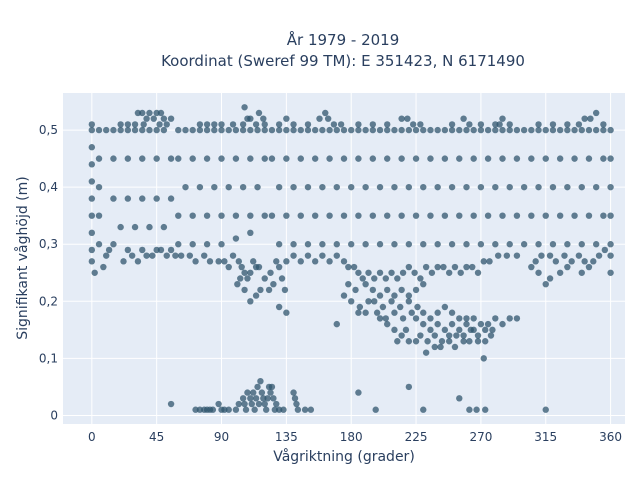  I want to click on y-tick-label: 0,4, so click(48, 187).